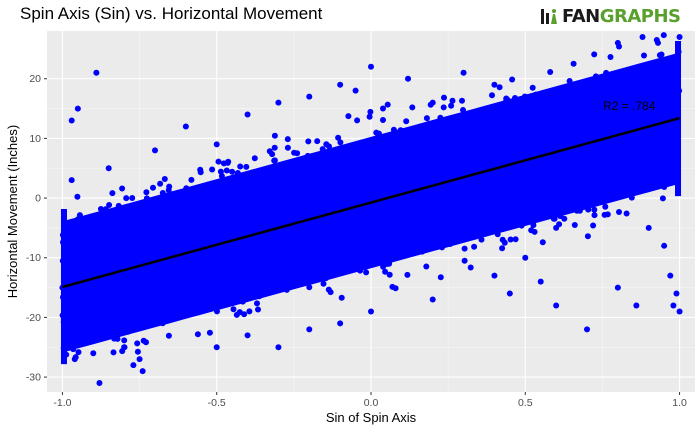 The height and width of the screenshot is (432, 700). Describe the element at coordinates (371, 403) in the screenshot. I see `x-tick-label: 0.0` at that location.